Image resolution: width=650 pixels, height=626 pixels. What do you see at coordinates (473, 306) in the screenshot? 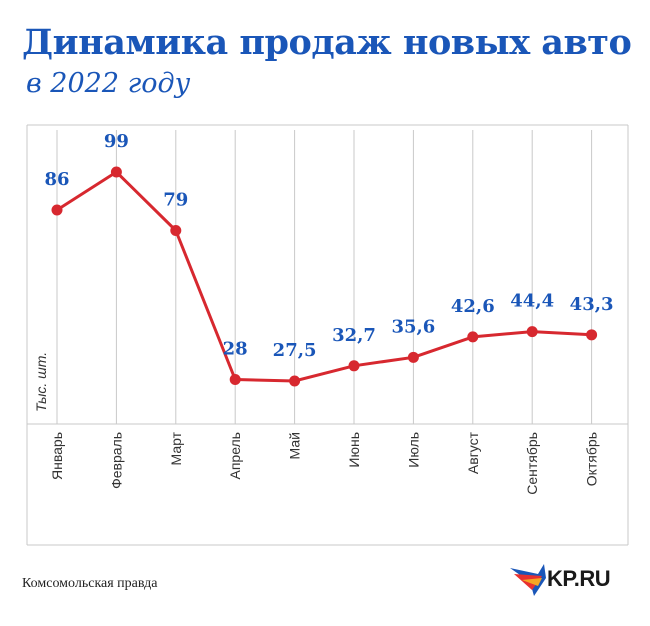
I see `data-label: 42,6` at bounding box center [473, 306].